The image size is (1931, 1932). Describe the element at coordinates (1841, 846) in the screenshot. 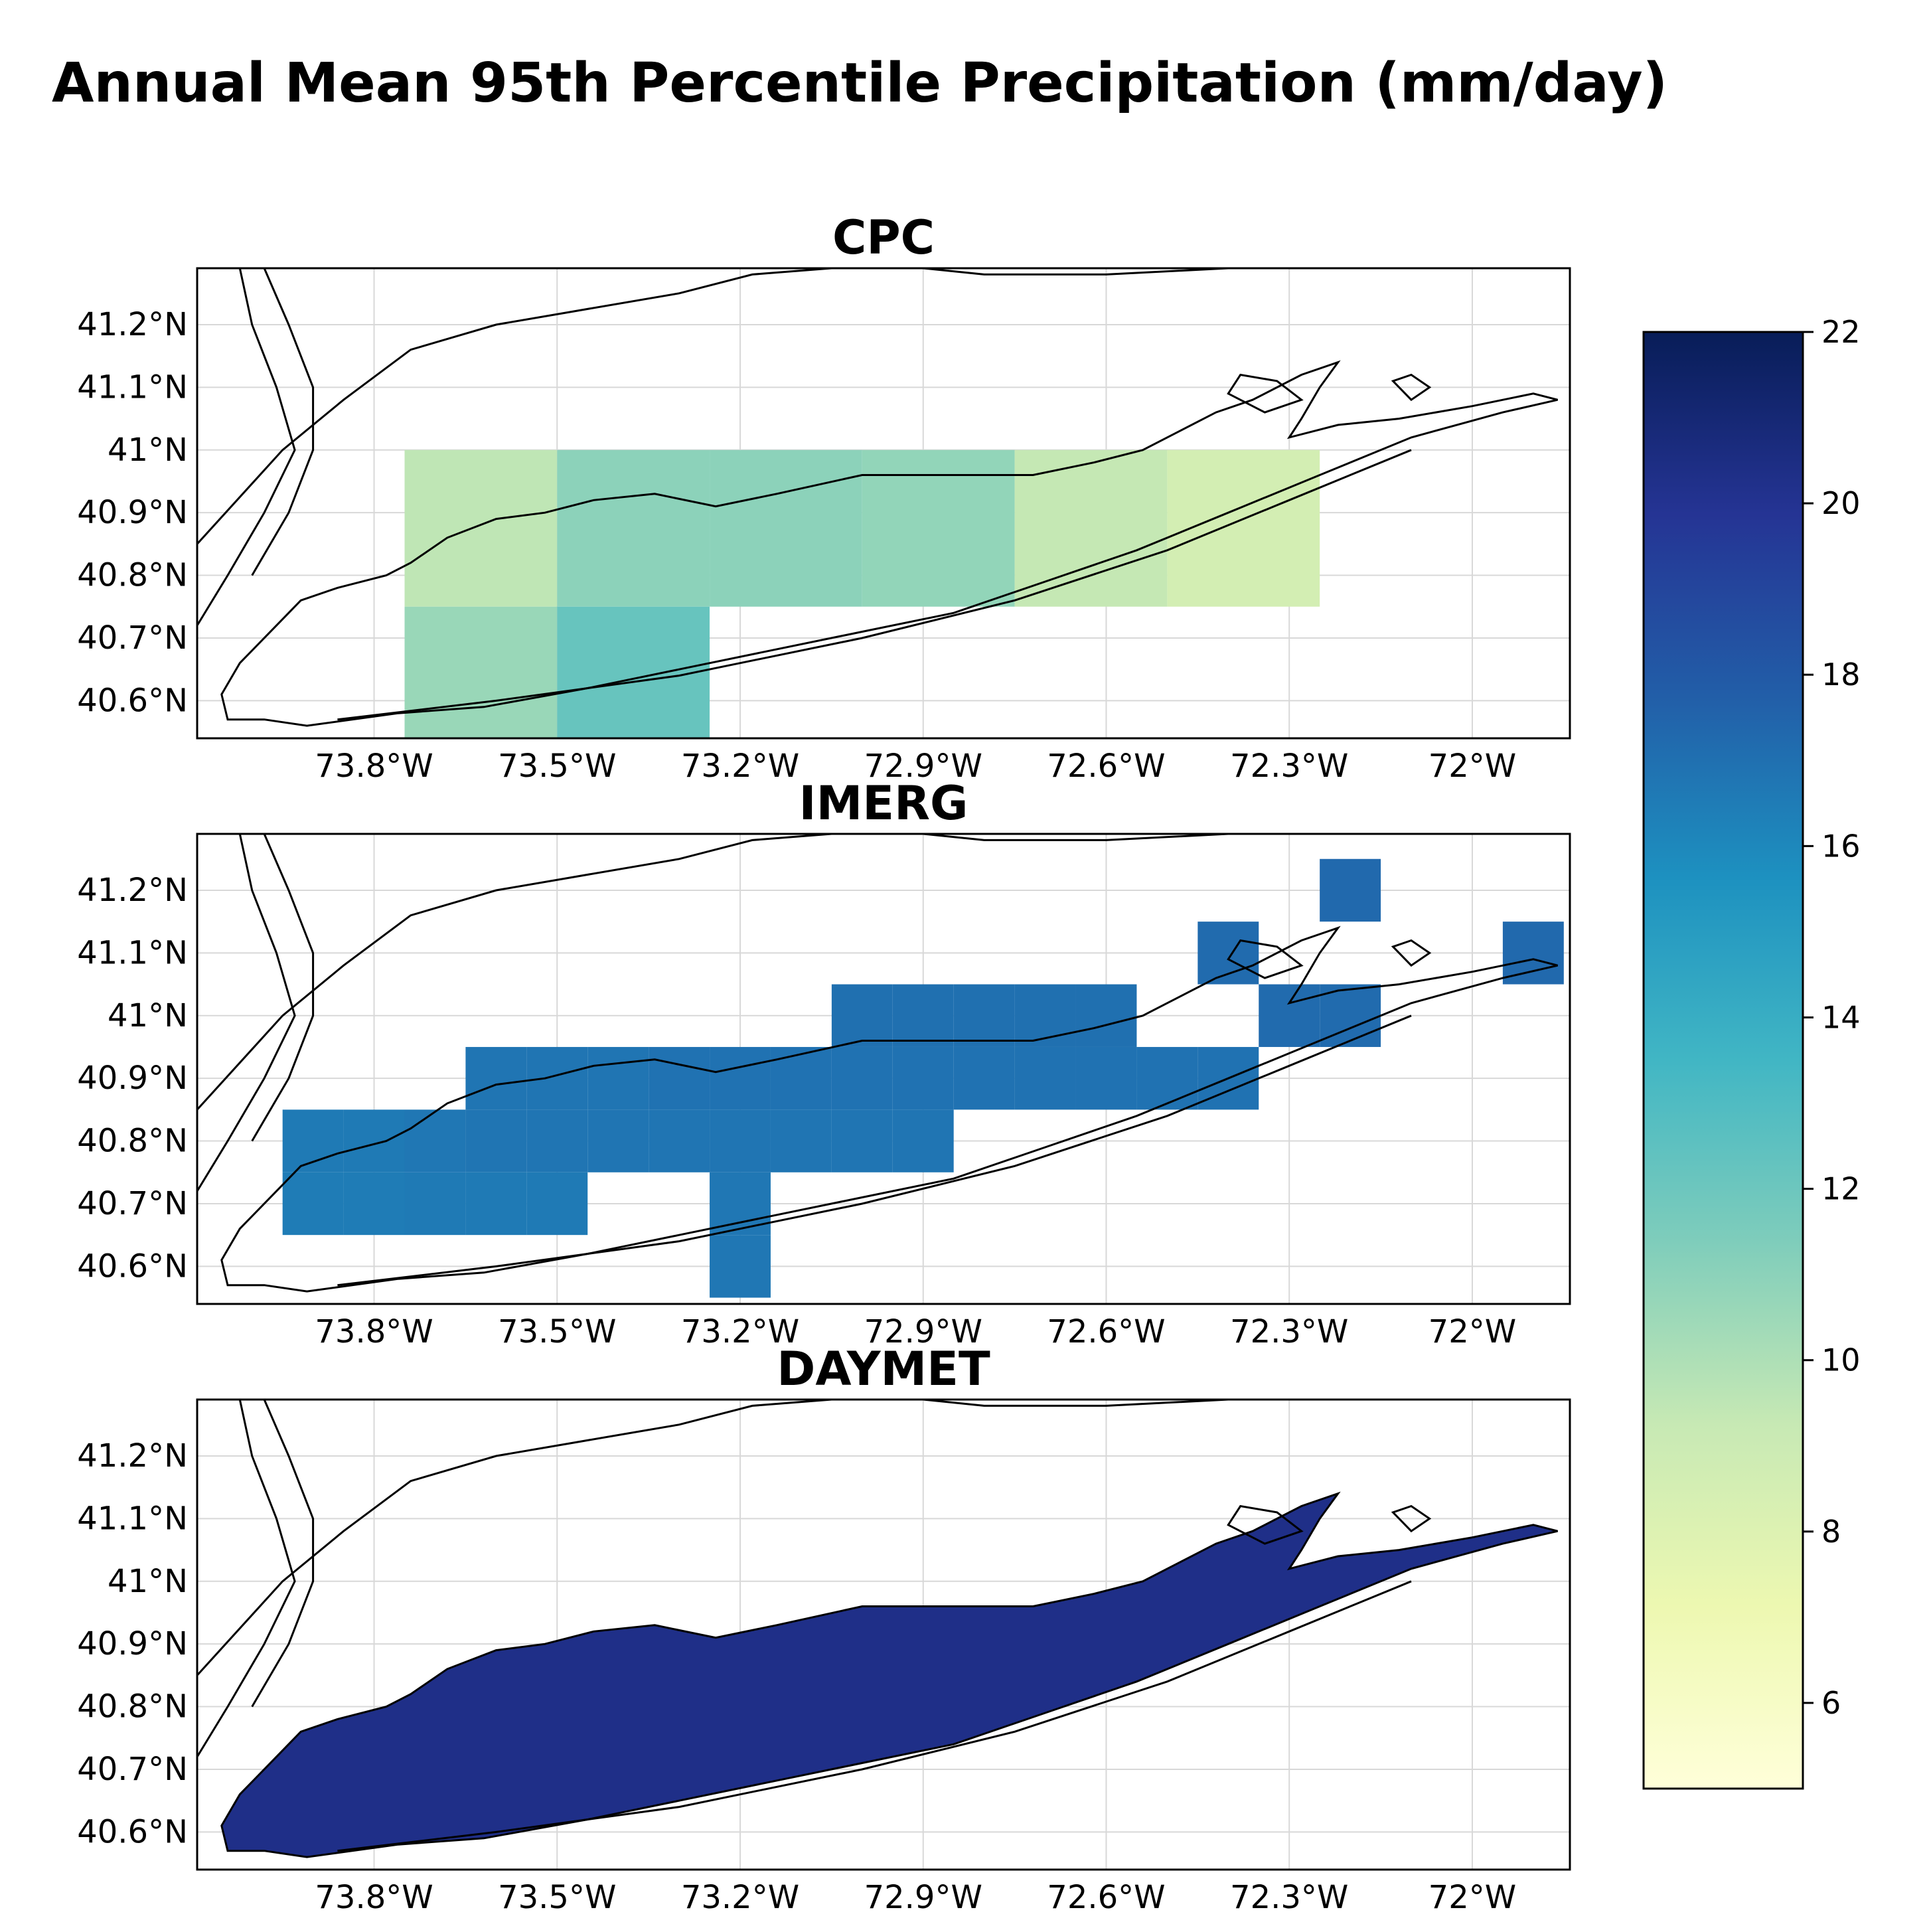

I see `colorbar-tick-label: 16` at that location.